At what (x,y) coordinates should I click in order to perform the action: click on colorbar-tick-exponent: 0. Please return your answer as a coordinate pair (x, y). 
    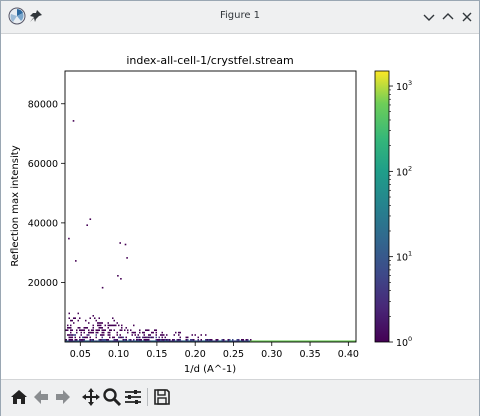
    Looking at the image, I should click on (410, 339).